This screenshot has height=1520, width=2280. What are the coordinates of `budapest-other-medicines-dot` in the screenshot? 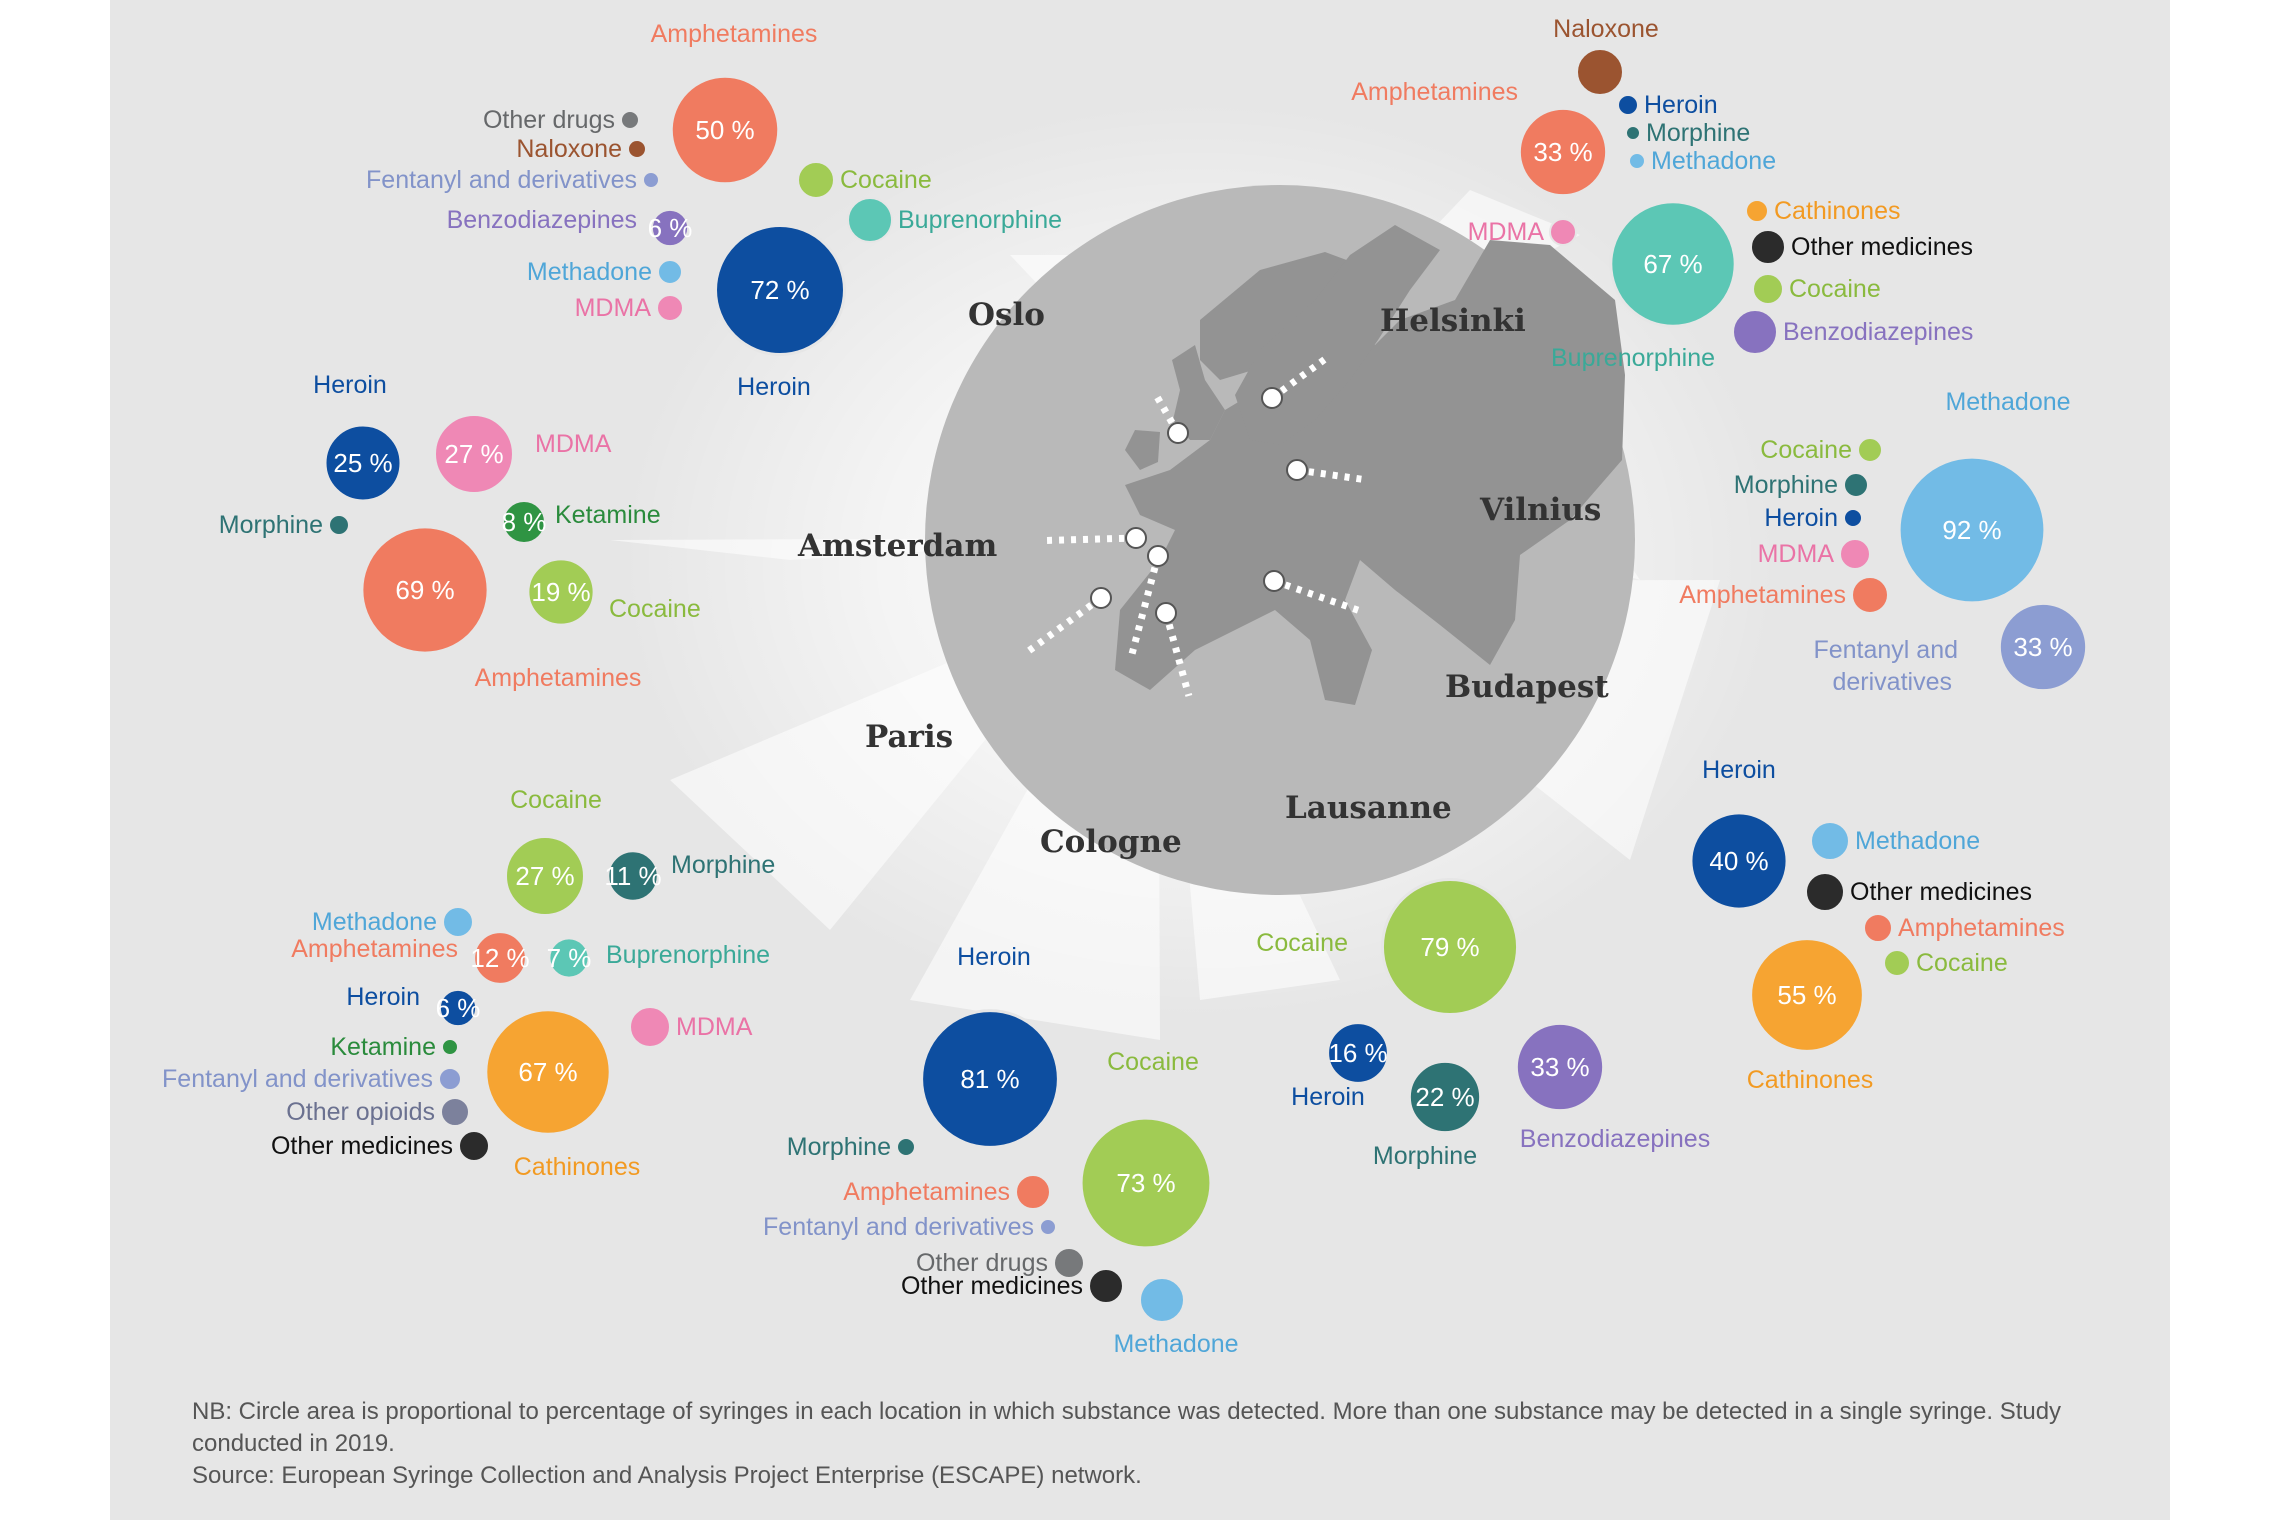 It's located at (1825, 892).